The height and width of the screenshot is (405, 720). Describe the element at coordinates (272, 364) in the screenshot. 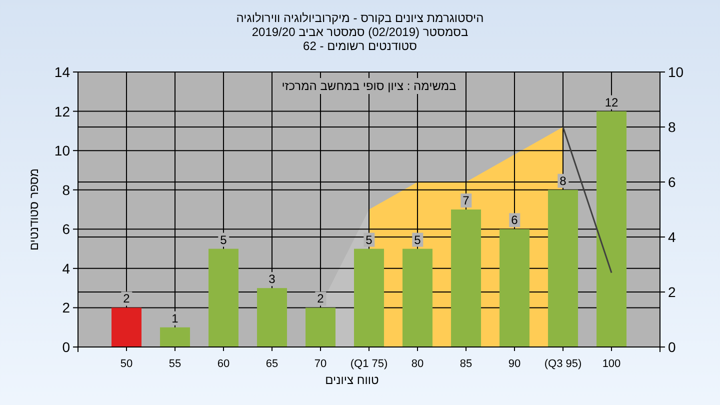

I see `x-tick-label: 65` at that location.